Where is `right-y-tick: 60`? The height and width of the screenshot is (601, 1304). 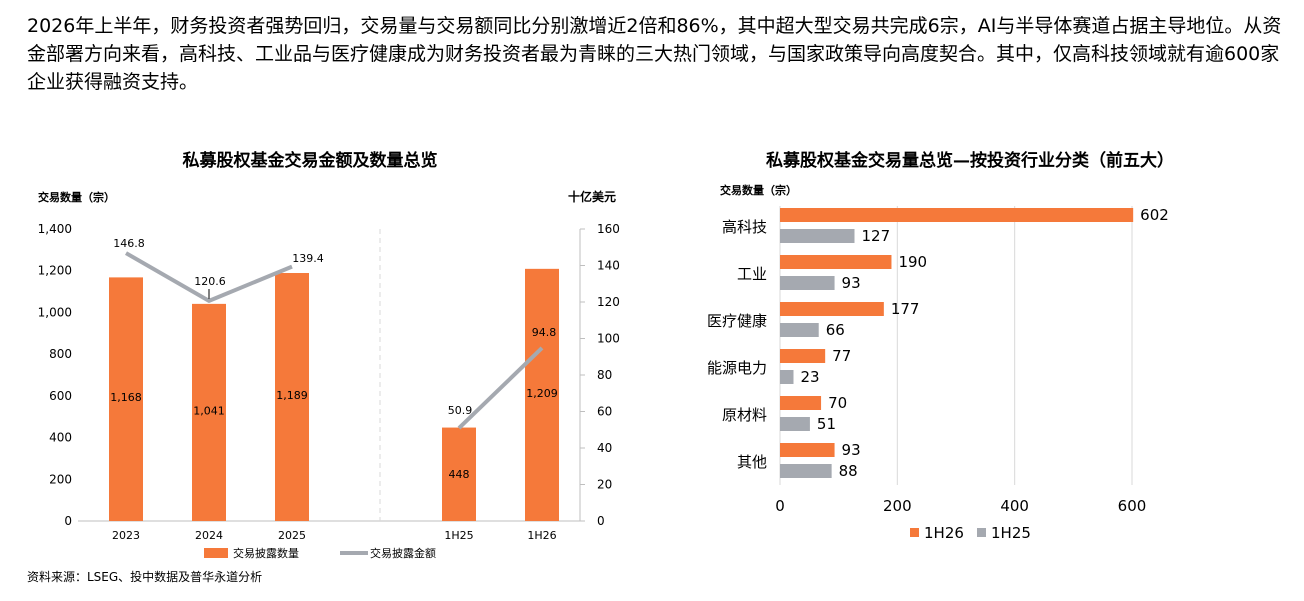 right-y-tick: 60 is located at coordinates (604, 412).